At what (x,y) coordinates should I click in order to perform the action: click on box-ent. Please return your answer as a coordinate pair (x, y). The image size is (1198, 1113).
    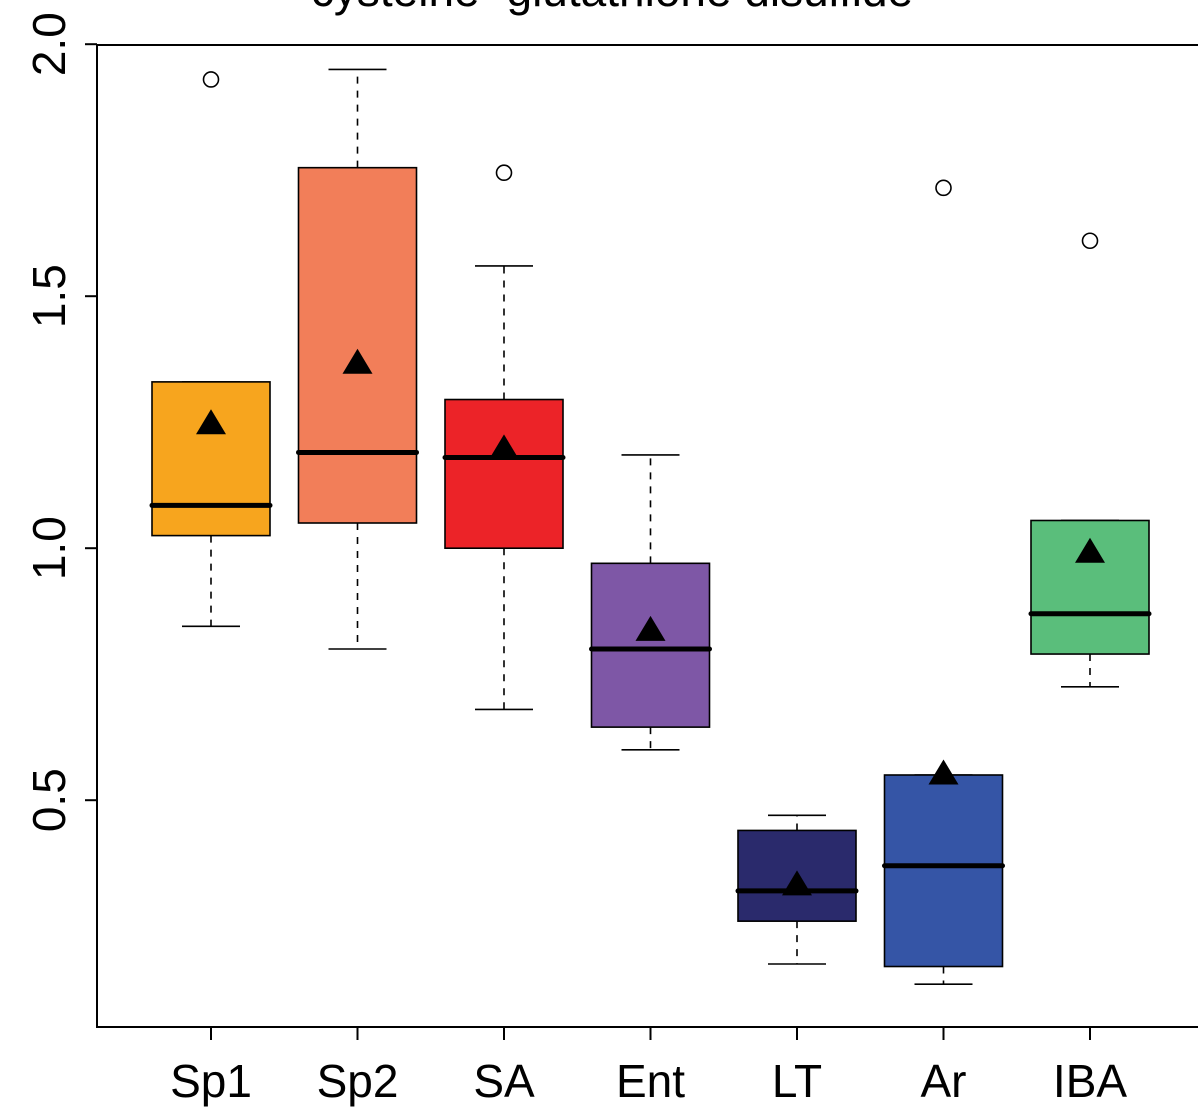
    Looking at the image, I should click on (650, 645).